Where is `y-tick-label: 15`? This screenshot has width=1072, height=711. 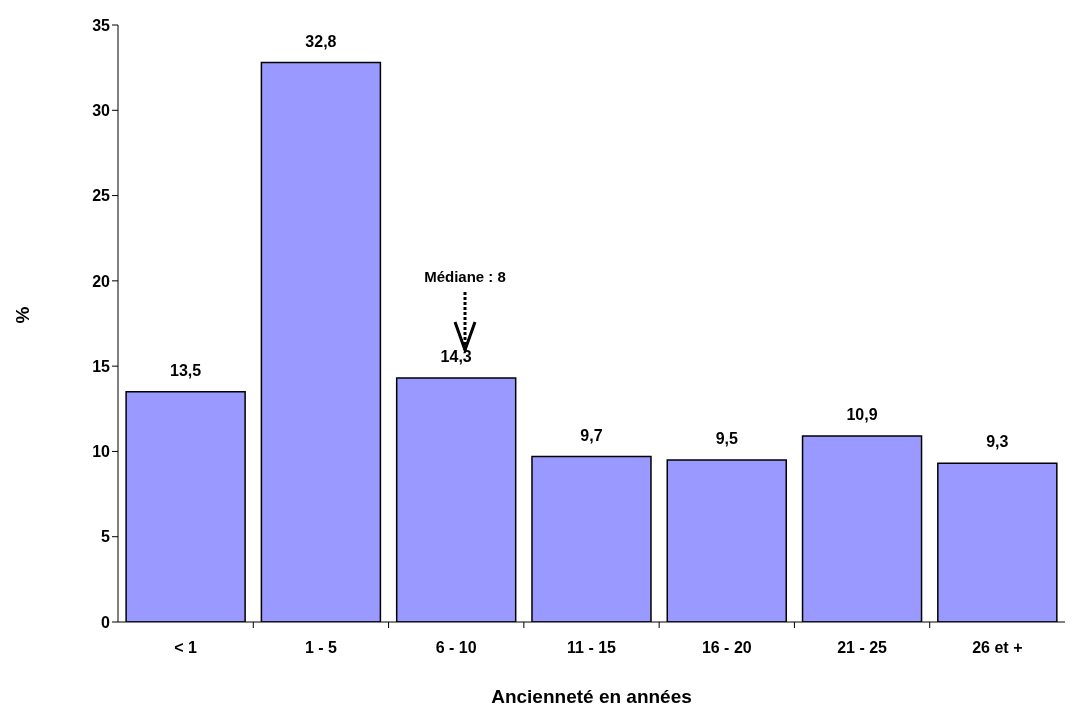
y-tick-label: 15 is located at coordinates (101, 366).